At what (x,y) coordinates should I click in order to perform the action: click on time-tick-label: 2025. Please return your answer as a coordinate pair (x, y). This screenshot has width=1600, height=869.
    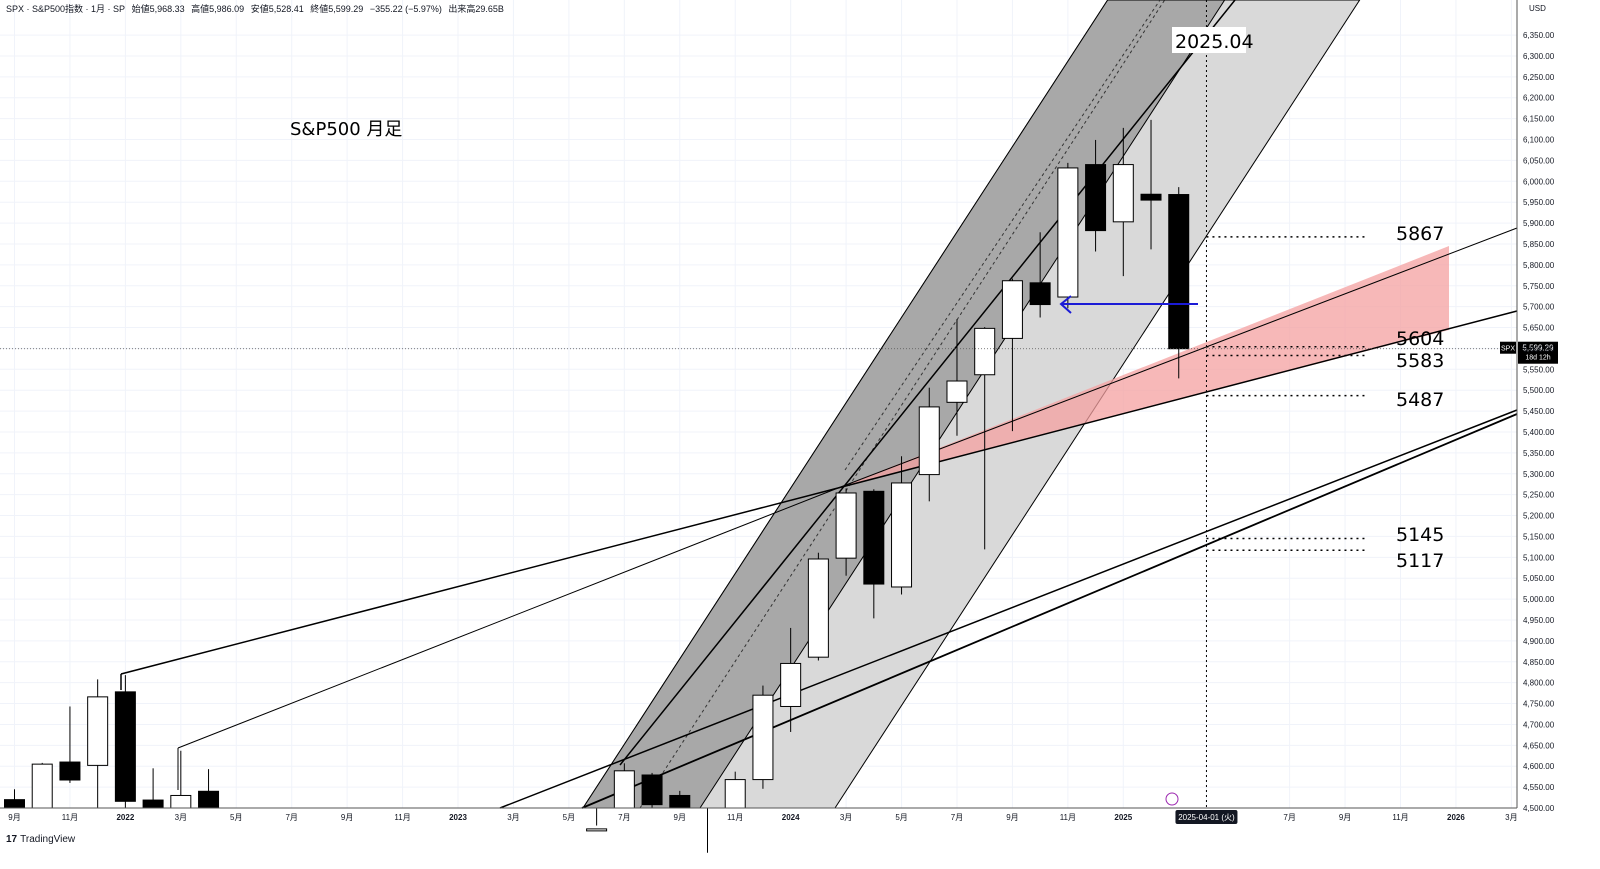
    Looking at the image, I should click on (1123, 817).